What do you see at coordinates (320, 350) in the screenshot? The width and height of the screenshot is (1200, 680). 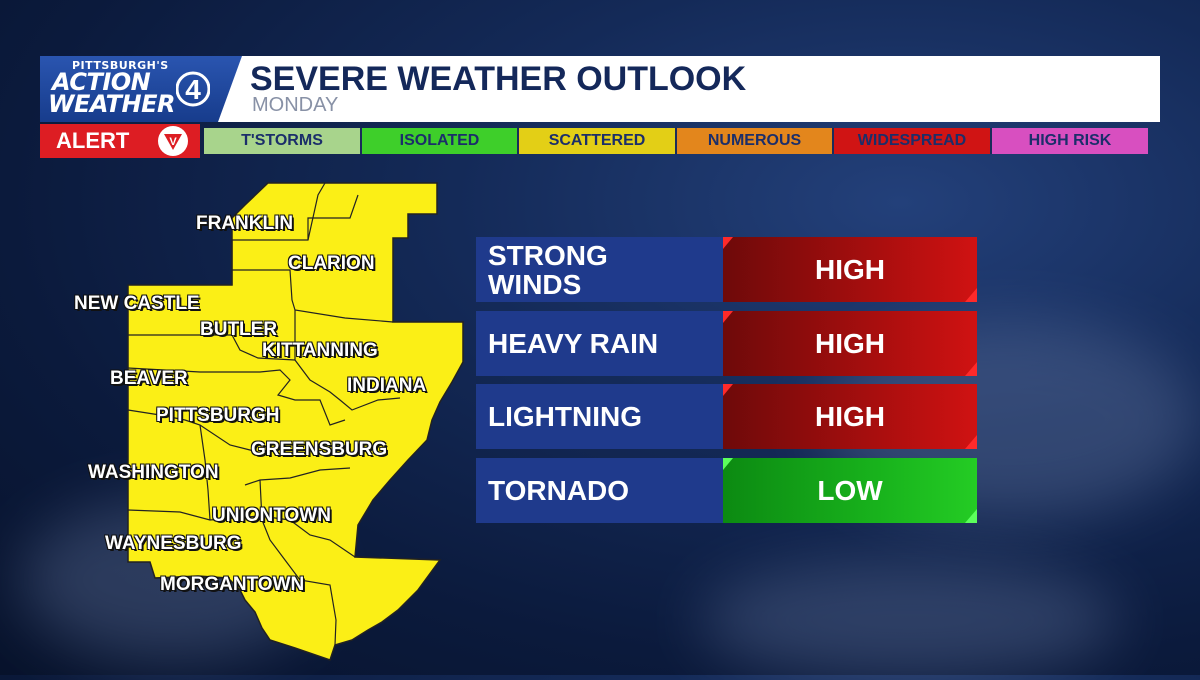 I see `city-label-kittanning: KITTANNING` at bounding box center [320, 350].